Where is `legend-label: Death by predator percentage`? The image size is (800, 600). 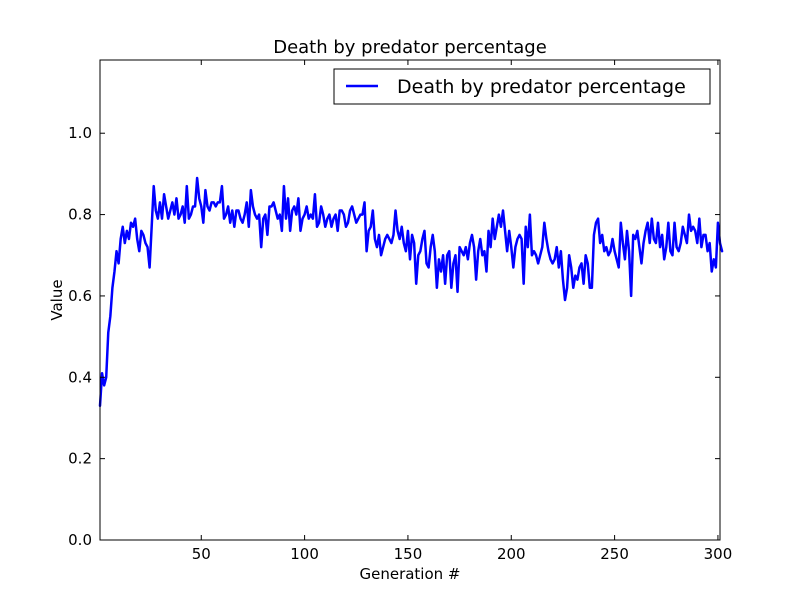
legend-label: Death by predator percentage is located at coordinates (541, 87).